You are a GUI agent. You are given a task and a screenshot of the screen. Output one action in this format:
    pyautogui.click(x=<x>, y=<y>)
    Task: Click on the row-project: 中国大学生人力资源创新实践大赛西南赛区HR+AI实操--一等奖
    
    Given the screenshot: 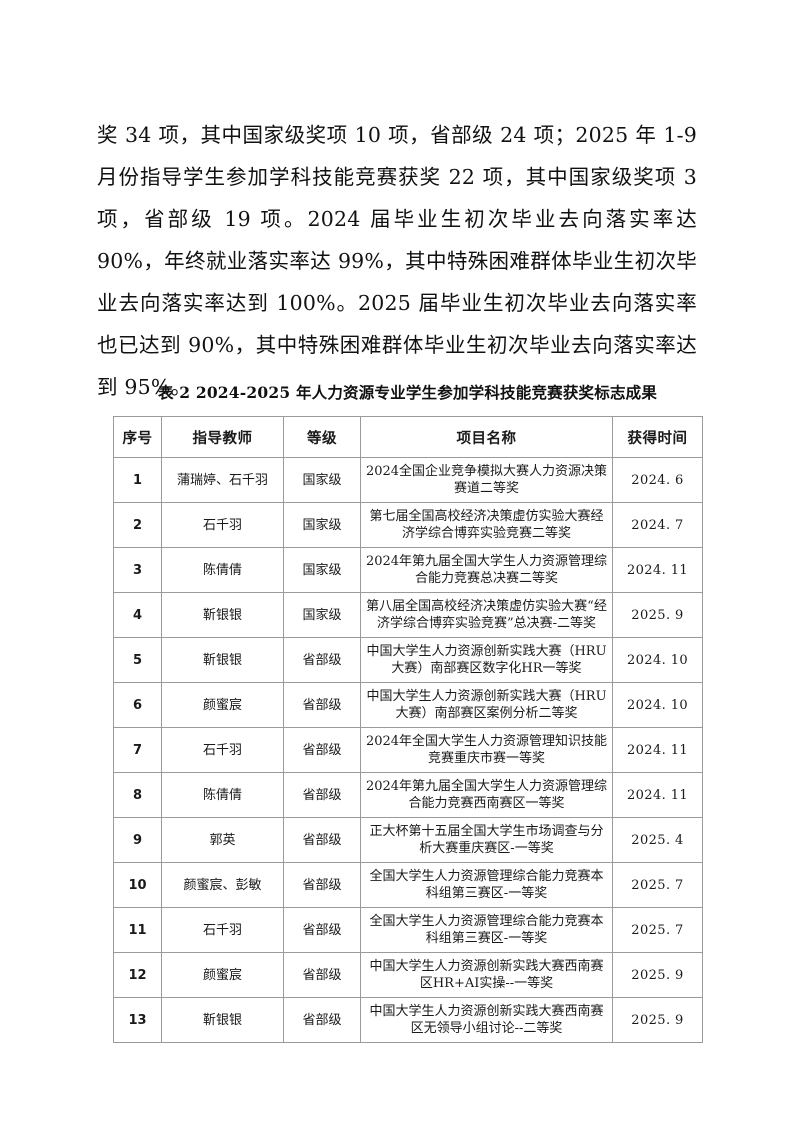 What is the action you would take?
    pyautogui.click(x=486, y=975)
    